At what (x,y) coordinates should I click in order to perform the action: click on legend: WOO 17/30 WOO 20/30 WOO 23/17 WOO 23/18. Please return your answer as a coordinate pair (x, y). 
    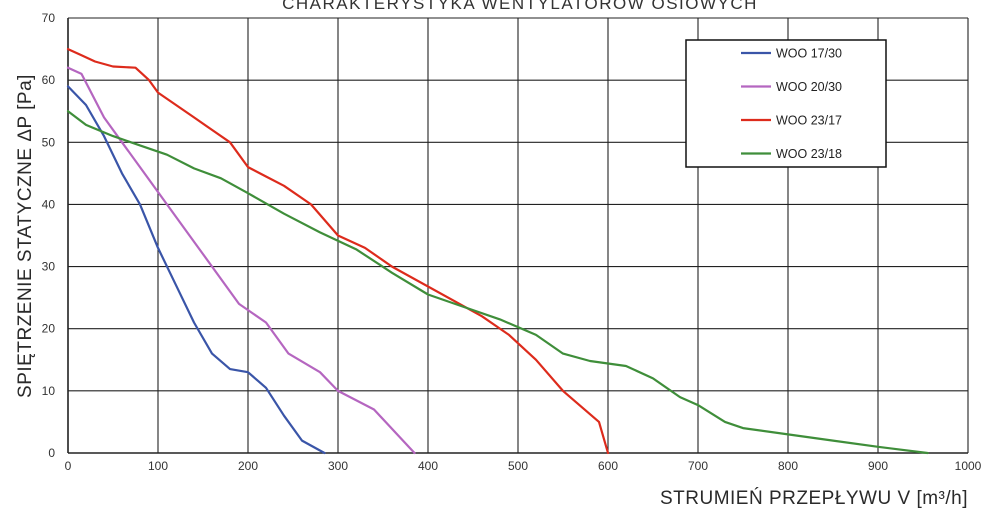
    Looking at the image, I should click on (786, 103).